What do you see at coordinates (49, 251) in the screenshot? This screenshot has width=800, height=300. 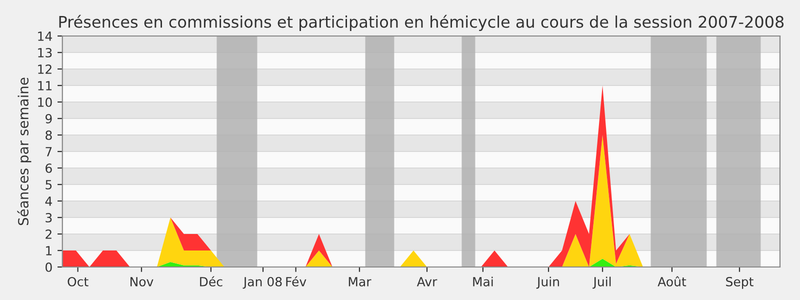 I see `y-tick-label: 1` at bounding box center [49, 251].